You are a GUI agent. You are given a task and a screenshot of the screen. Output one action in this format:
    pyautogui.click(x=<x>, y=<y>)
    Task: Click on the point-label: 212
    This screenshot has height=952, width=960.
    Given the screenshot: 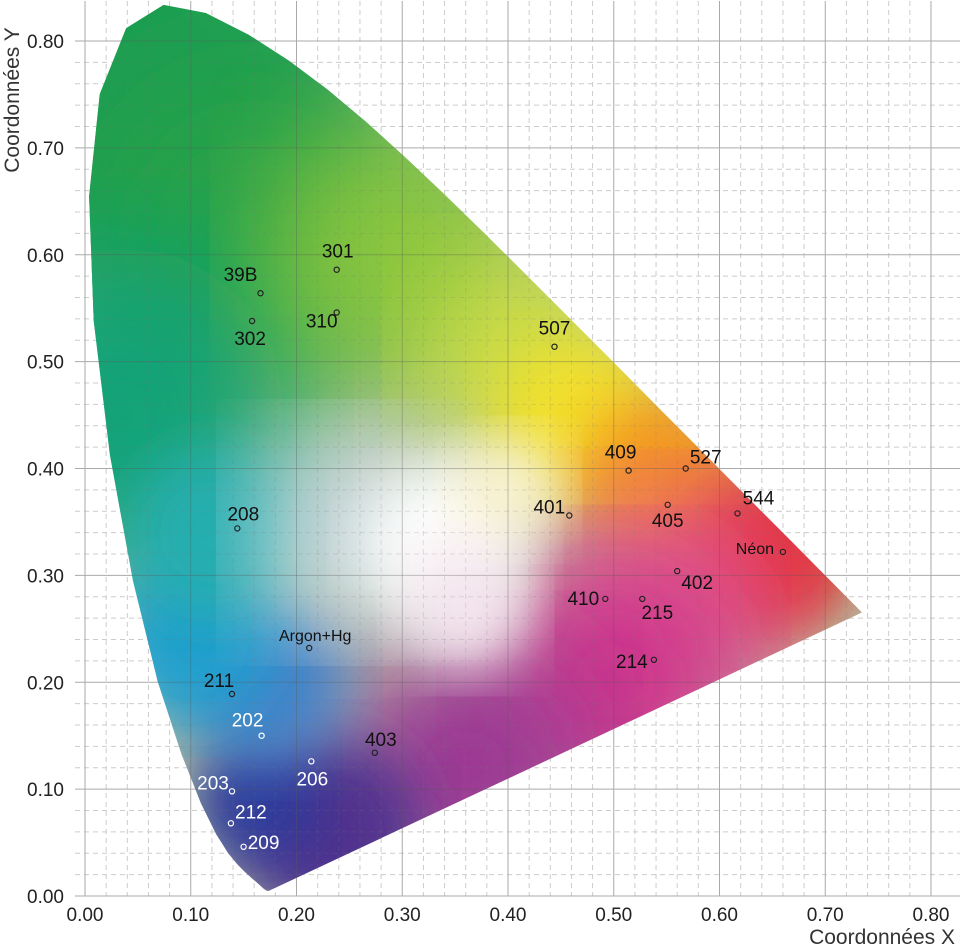 What is the action you would take?
    pyautogui.click(x=251, y=812)
    